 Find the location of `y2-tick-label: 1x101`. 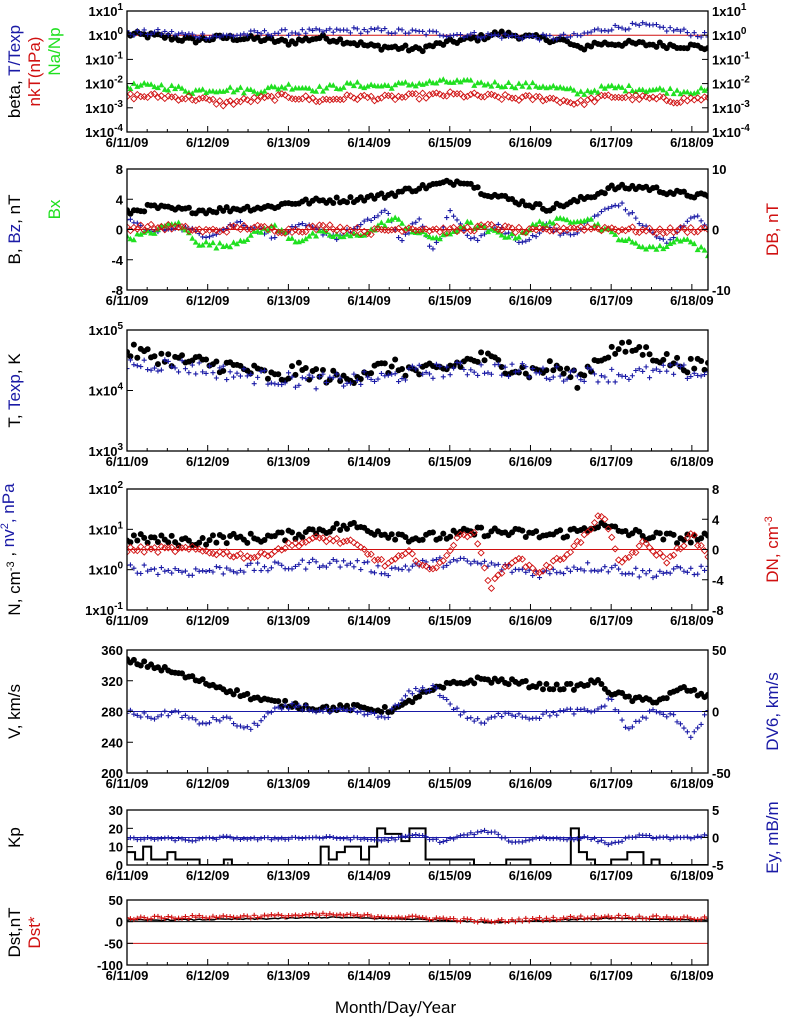

y2-tick-label: 1x101 is located at coordinates (729, 10).